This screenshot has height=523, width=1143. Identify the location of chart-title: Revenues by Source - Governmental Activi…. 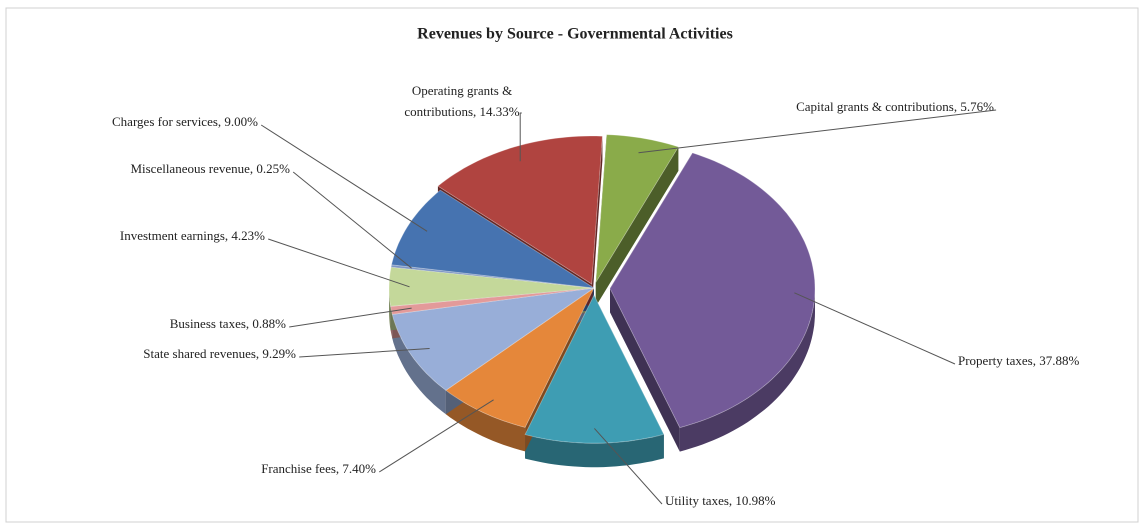
(575, 34).